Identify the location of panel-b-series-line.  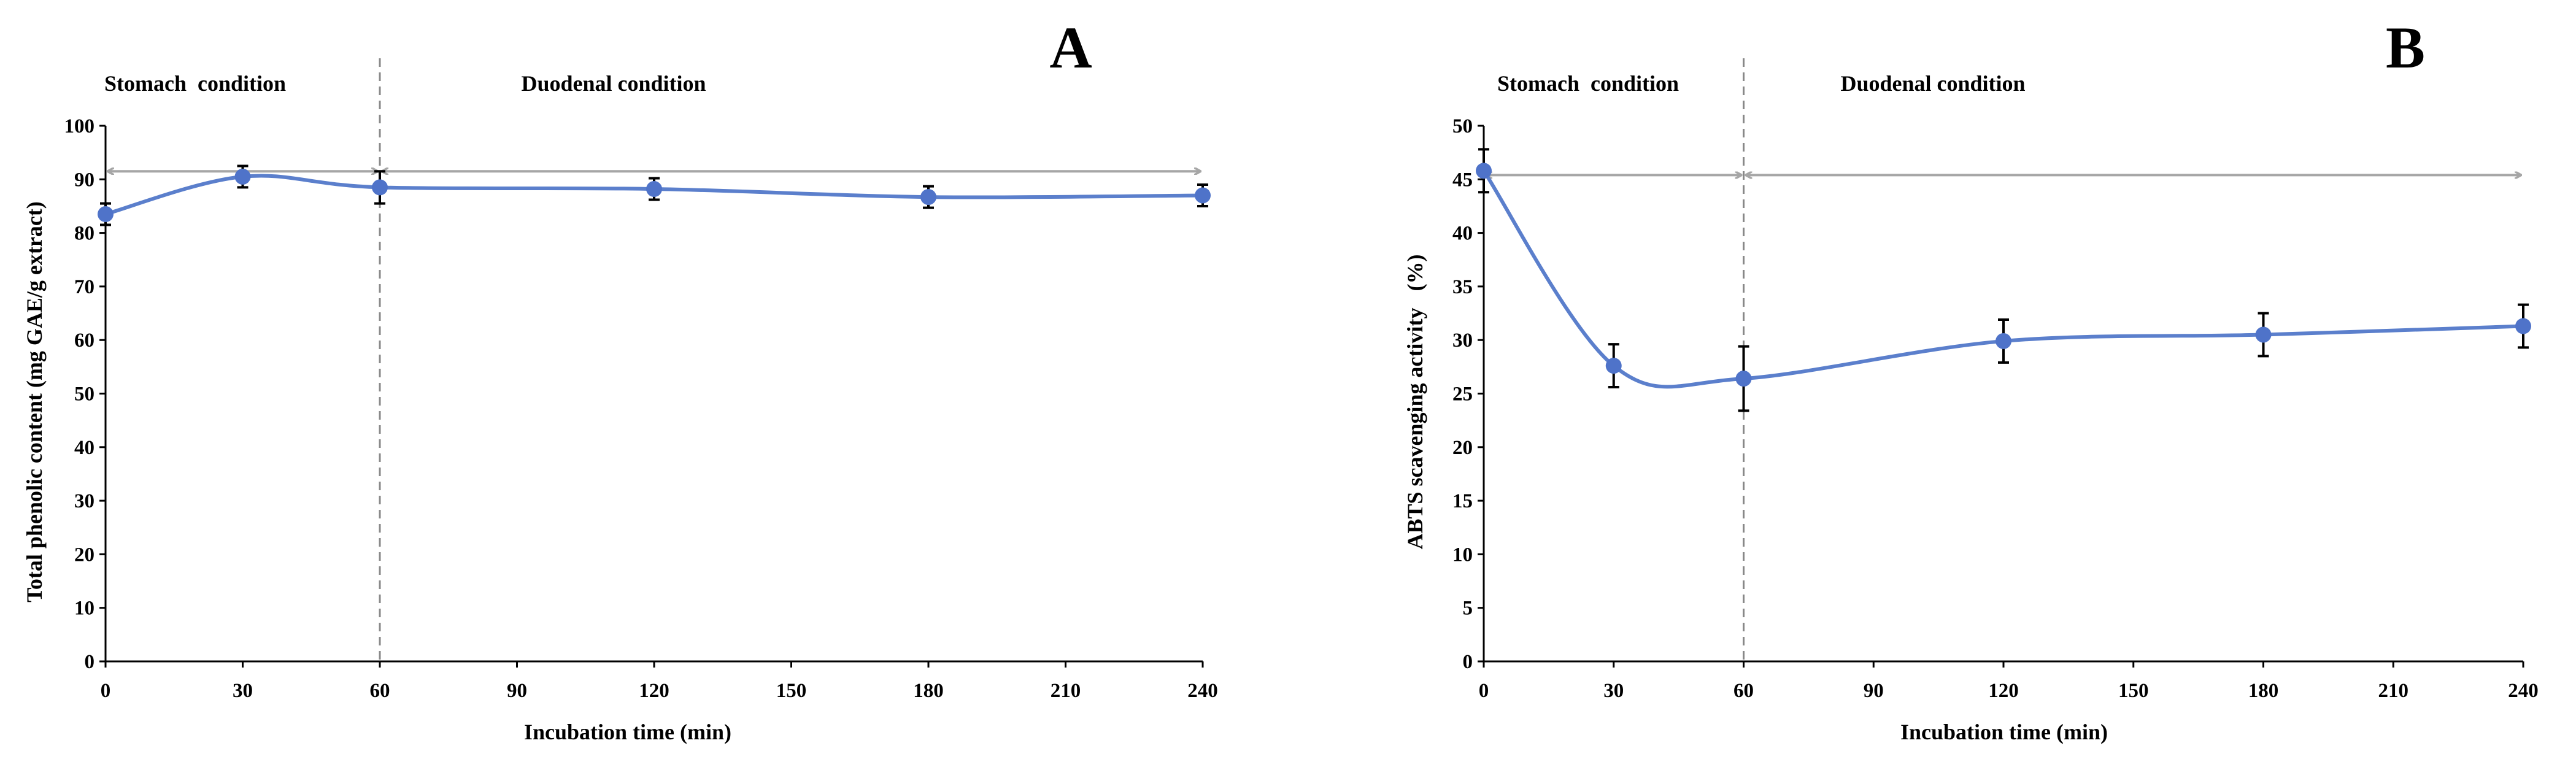
(2003, 279).